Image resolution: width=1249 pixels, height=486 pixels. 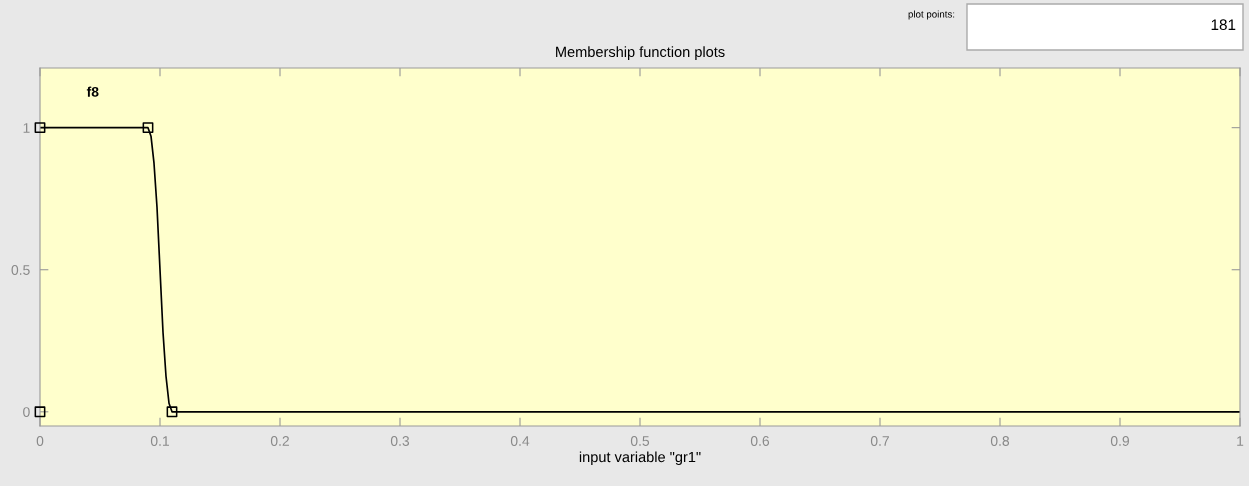 What do you see at coordinates (1223, 25) in the screenshot?
I see `text: 181` at bounding box center [1223, 25].